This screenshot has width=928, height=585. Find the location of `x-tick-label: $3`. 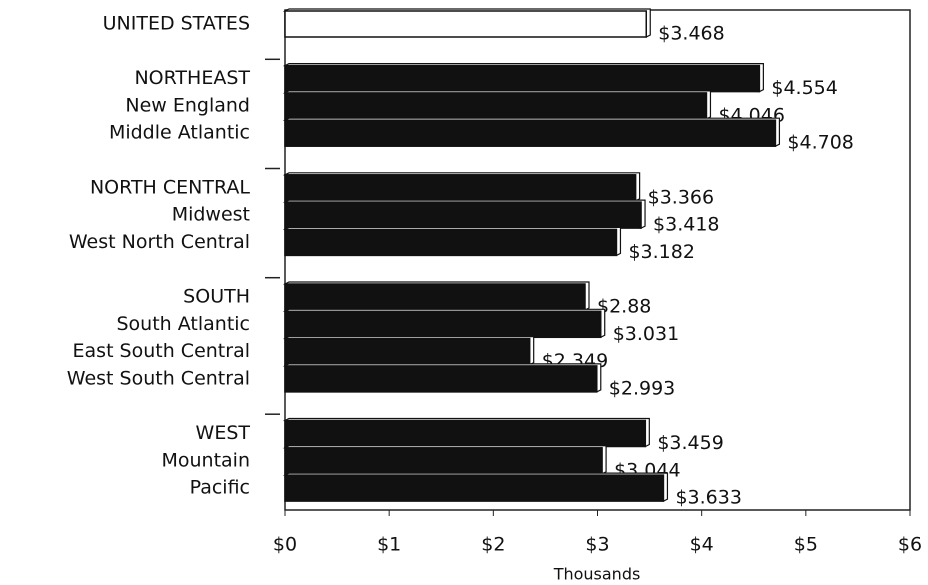

x-tick-label: $3 is located at coordinates (597, 545).